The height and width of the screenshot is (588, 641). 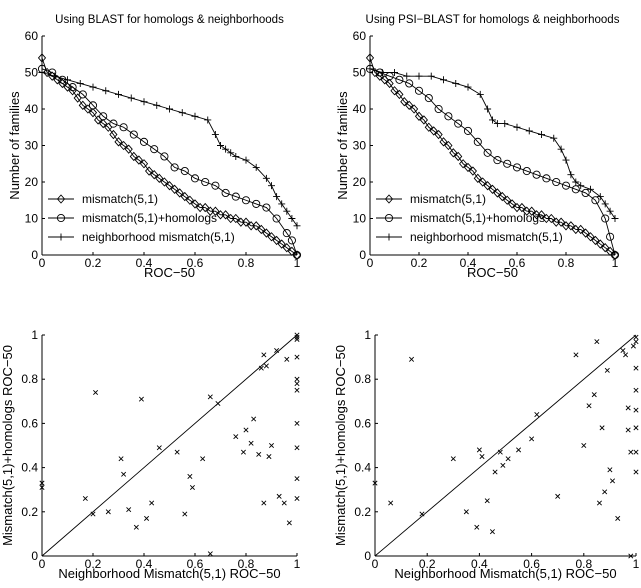 What do you see at coordinates (479, 564) in the screenshot?
I see `x-tick-label: 0.4` at bounding box center [479, 564].